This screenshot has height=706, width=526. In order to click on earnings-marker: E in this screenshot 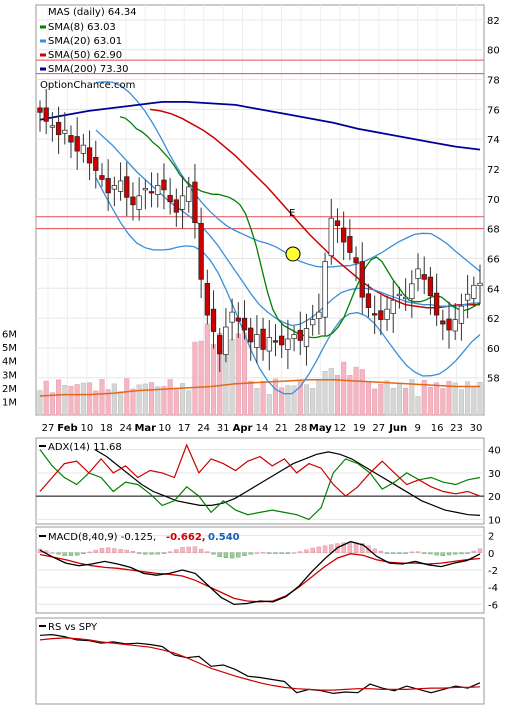, I will do `click(293, 235)`.